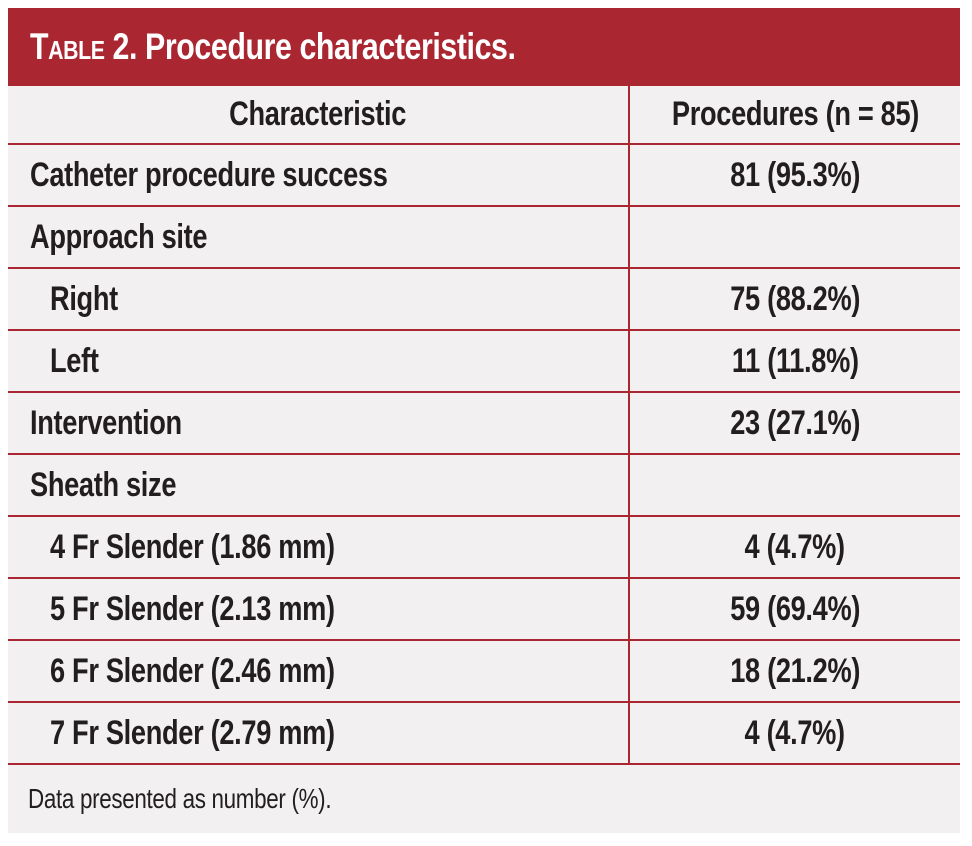 The image size is (972, 846). What do you see at coordinates (318, 299) in the screenshot?
I see `row-label-cell: Right` at bounding box center [318, 299].